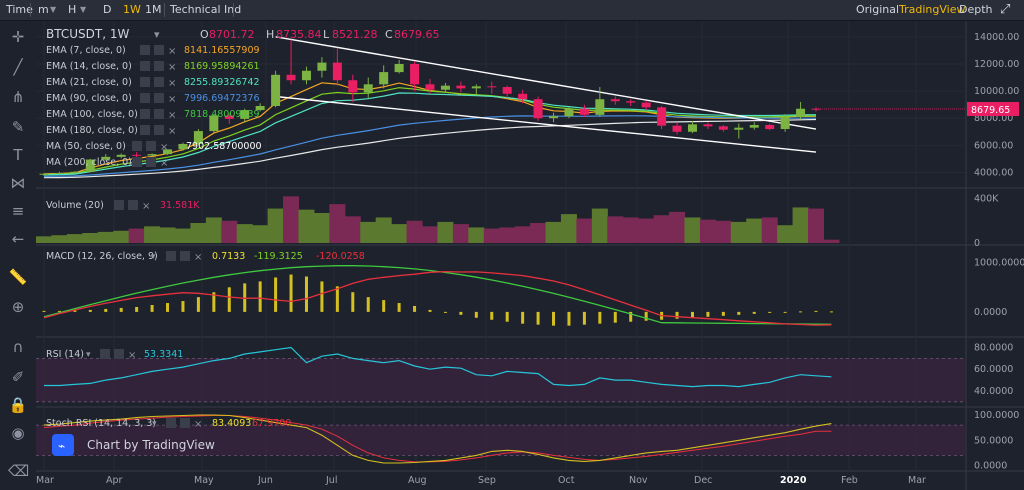 This screenshot has height=490, width=1024. I want to click on interval-h: H, so click(72, 9).